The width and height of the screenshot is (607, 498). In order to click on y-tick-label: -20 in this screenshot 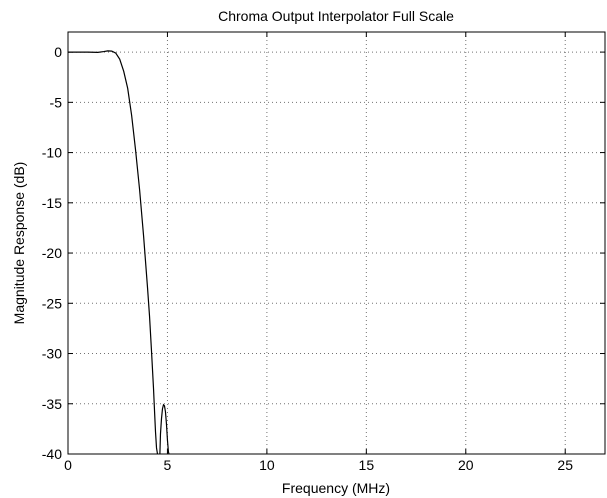, I will do `click(52, 253)`.